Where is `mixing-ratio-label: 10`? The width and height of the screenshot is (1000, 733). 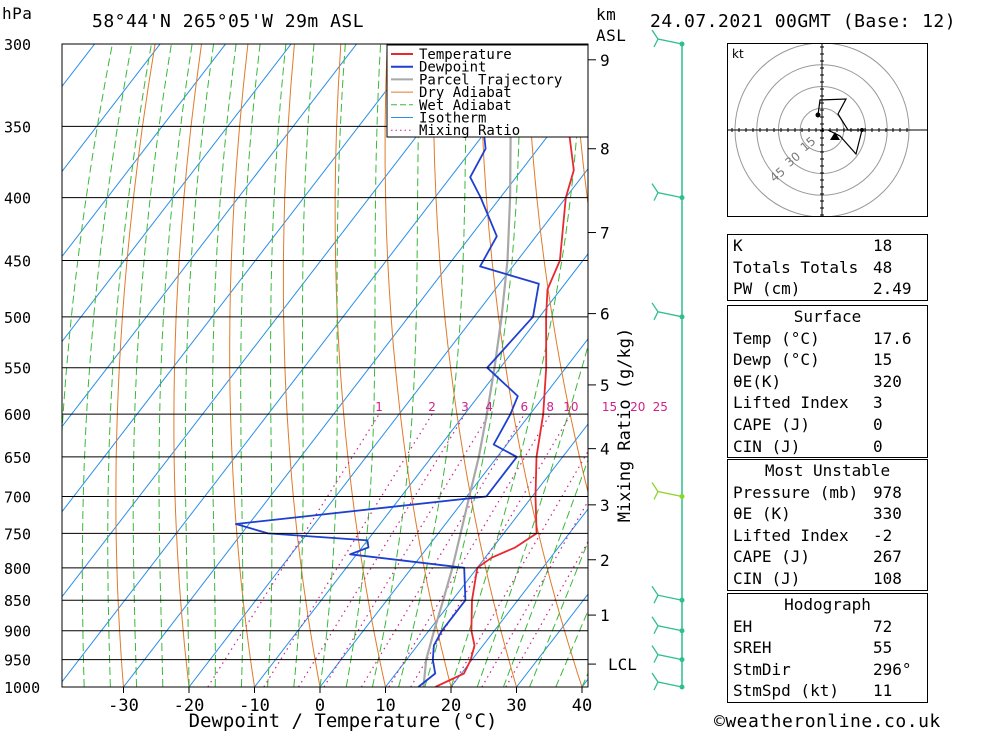
mixing-ratio-label: 10 is located at coordinates (570, 407).